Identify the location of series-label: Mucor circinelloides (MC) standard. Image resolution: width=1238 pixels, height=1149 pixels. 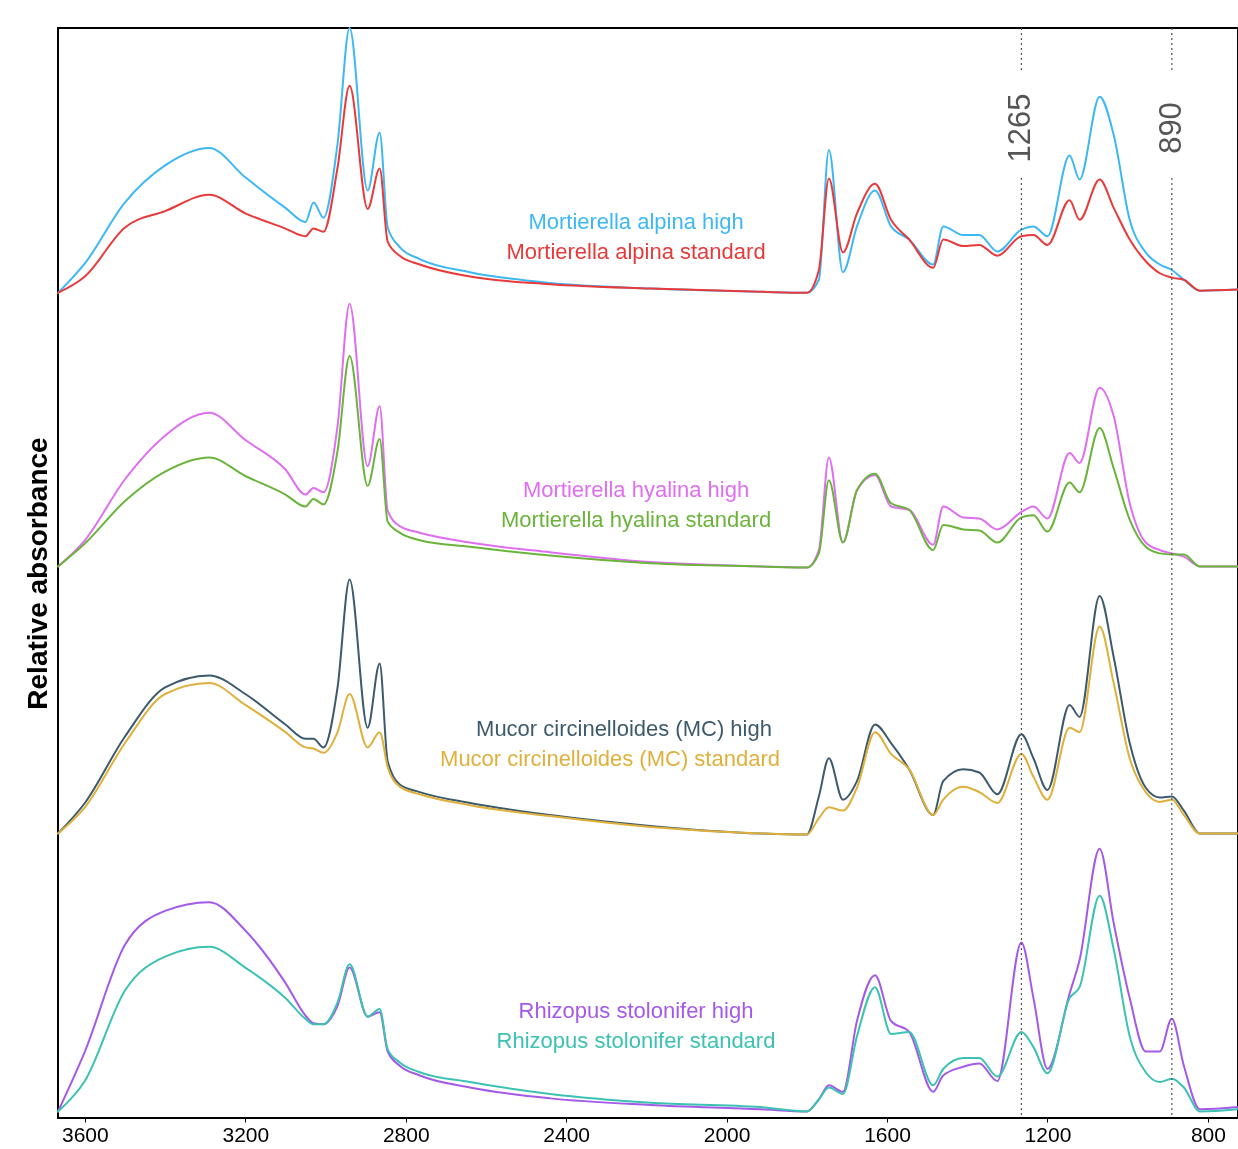
(610, 758).